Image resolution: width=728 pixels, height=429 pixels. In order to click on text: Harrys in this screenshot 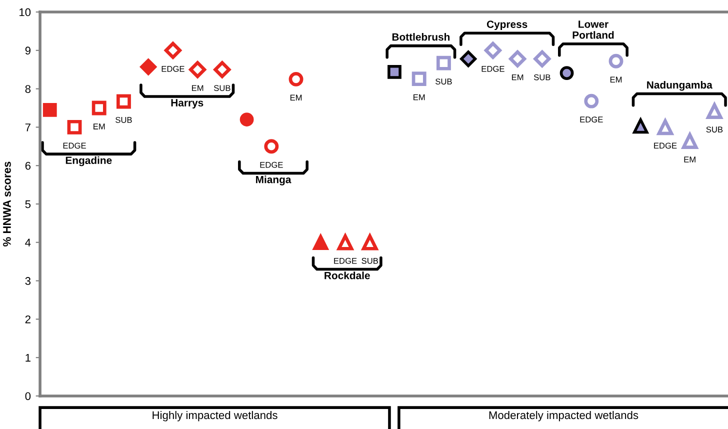, I will do `click(187, 103)`.